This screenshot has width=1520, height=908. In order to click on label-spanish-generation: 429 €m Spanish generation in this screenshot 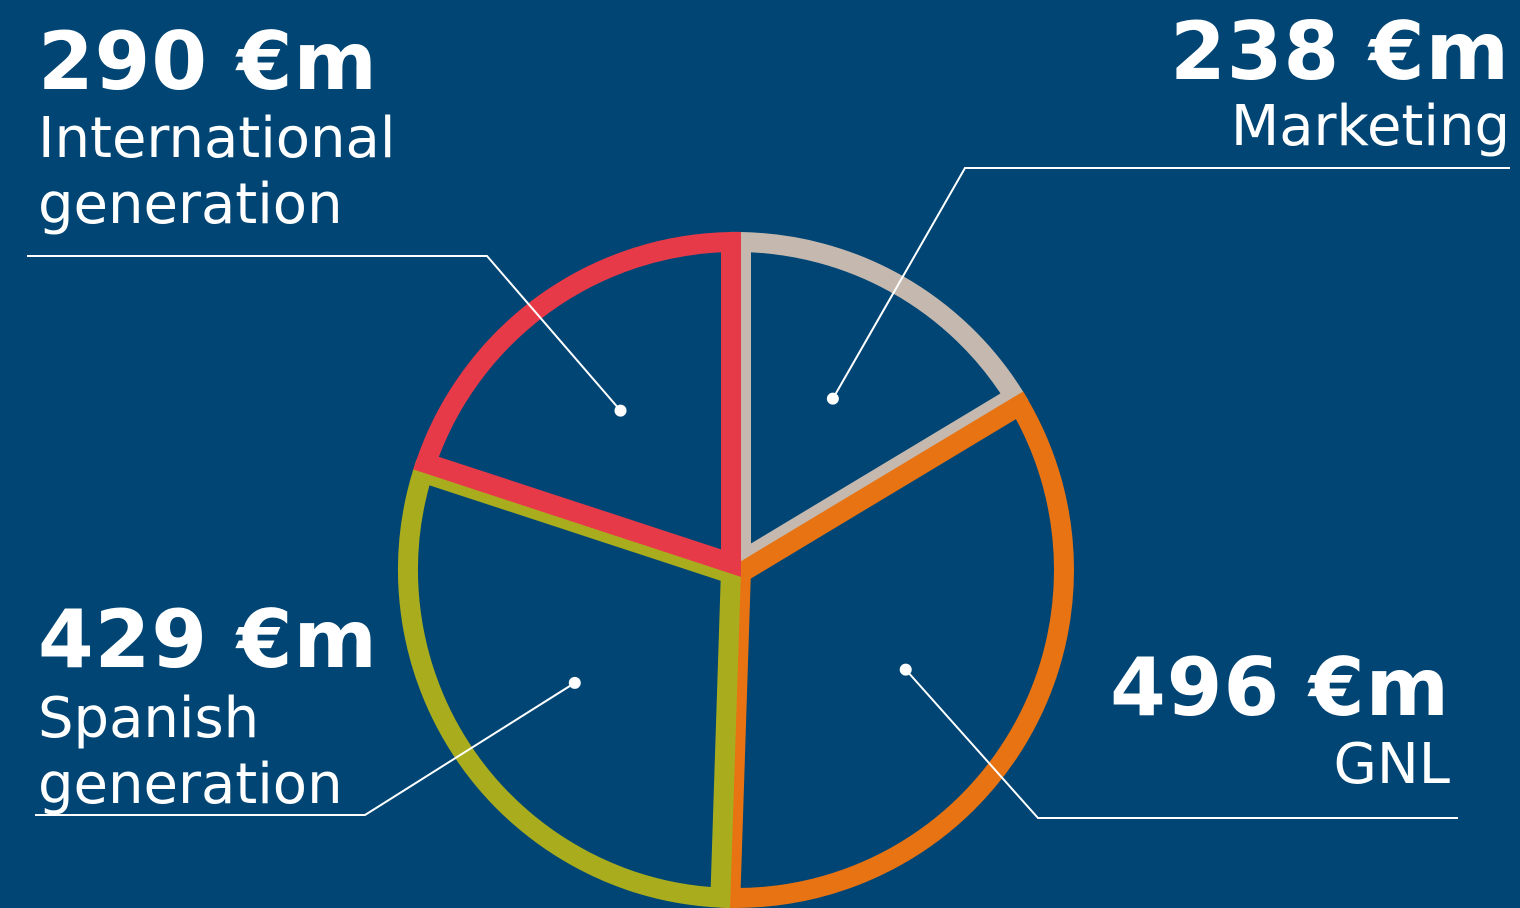, I will do `click(208, 709)`.